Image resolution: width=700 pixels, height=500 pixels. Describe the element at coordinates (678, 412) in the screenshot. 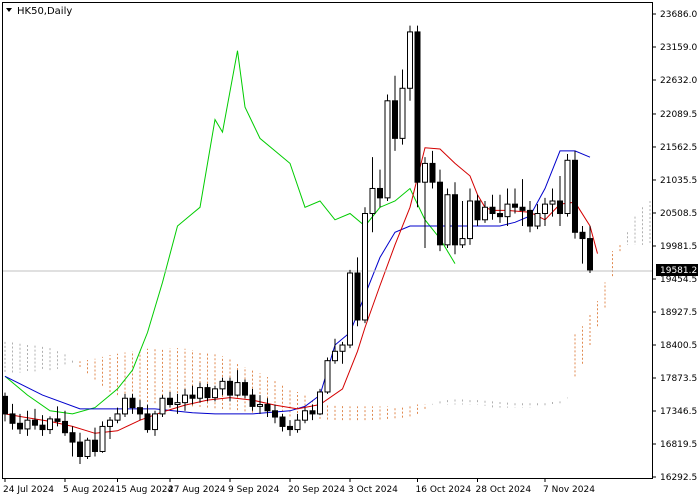

I see `y-tick-label: 17346.5` at that location.